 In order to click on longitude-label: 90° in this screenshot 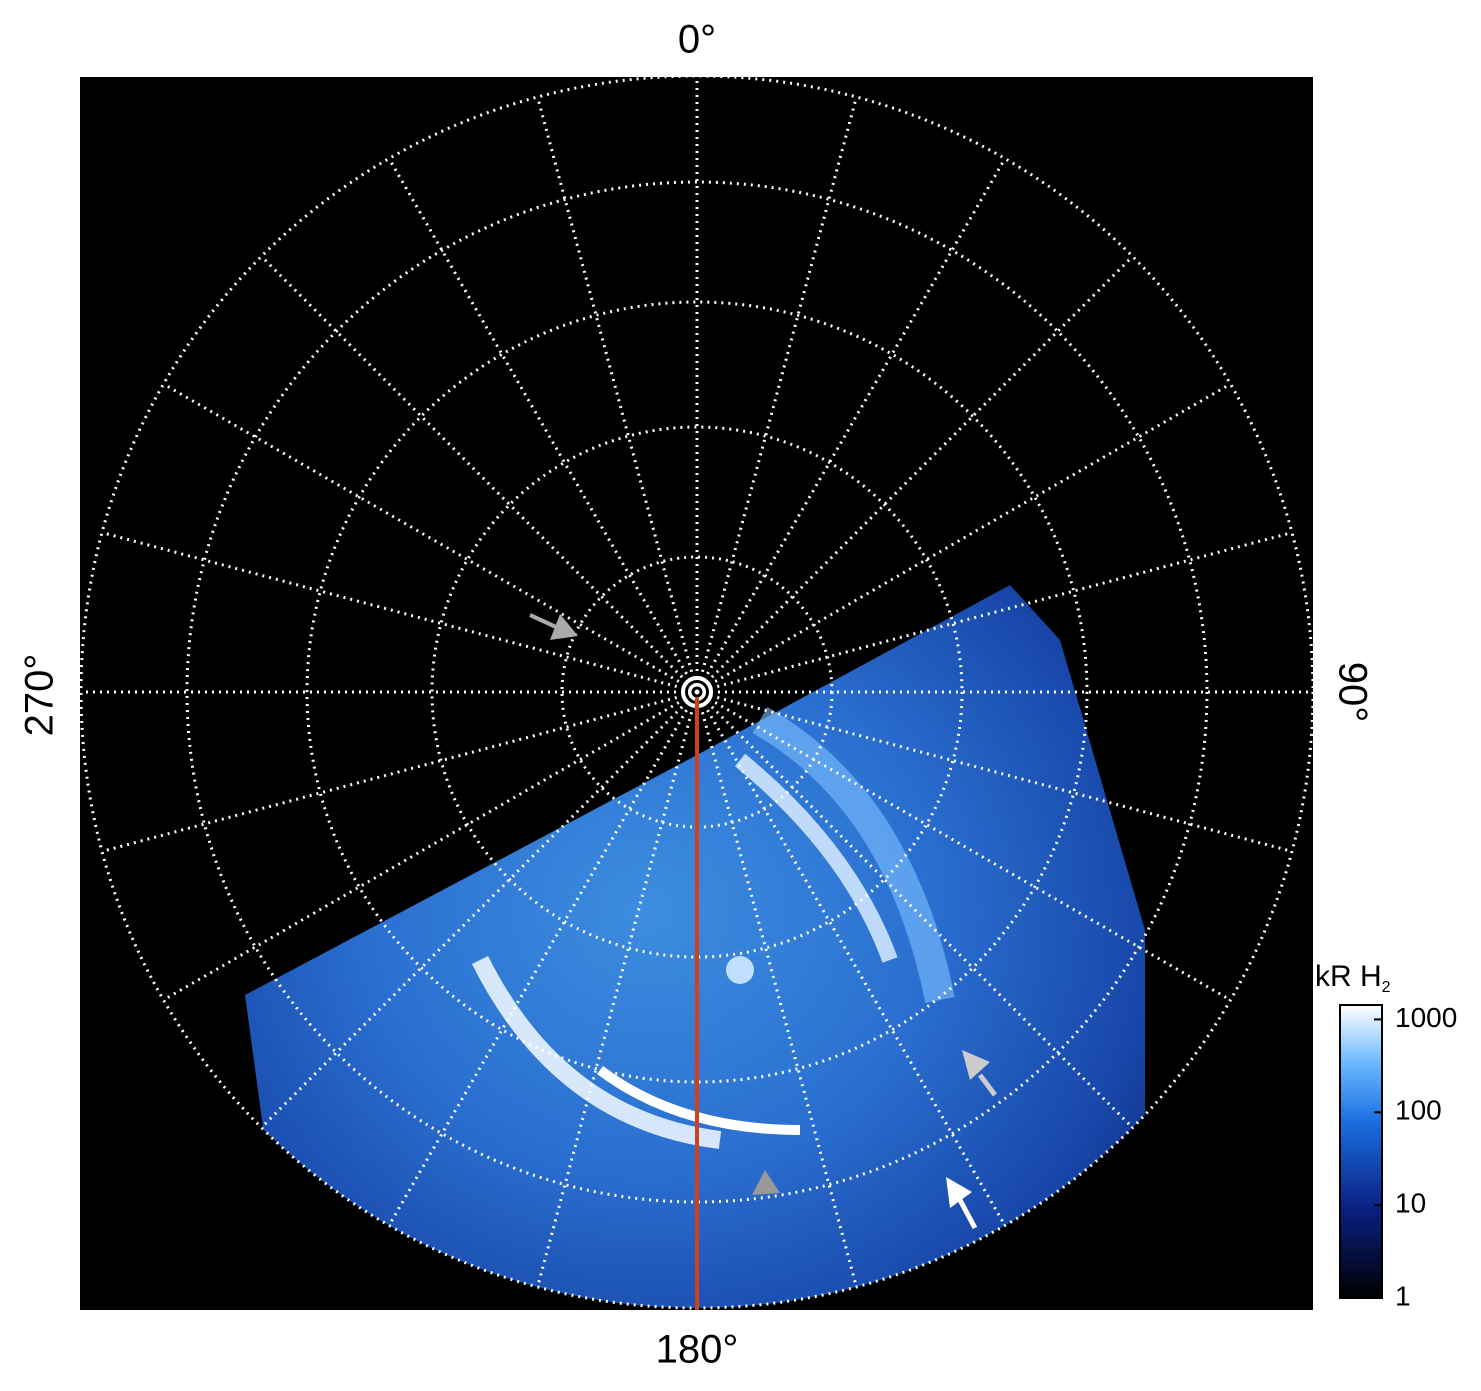, I will do `click(1352, 692)`.